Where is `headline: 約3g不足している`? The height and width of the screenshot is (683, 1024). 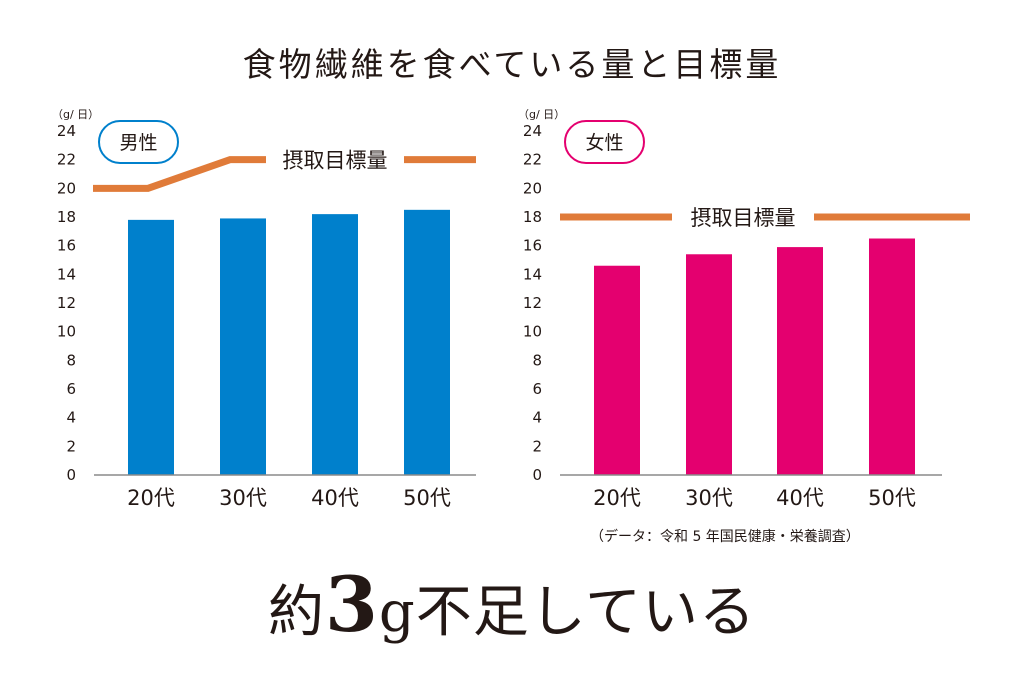
headline: 約3g不足している is located at coordinates (512, 604).